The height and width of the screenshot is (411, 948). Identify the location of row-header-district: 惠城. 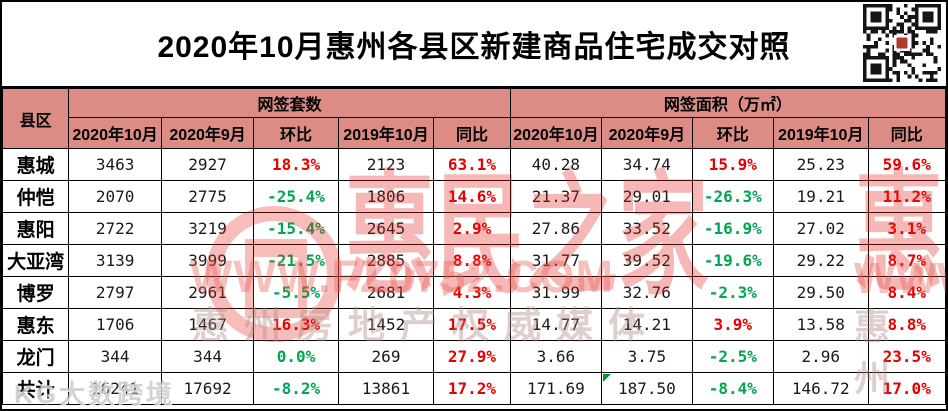
(36, 164).